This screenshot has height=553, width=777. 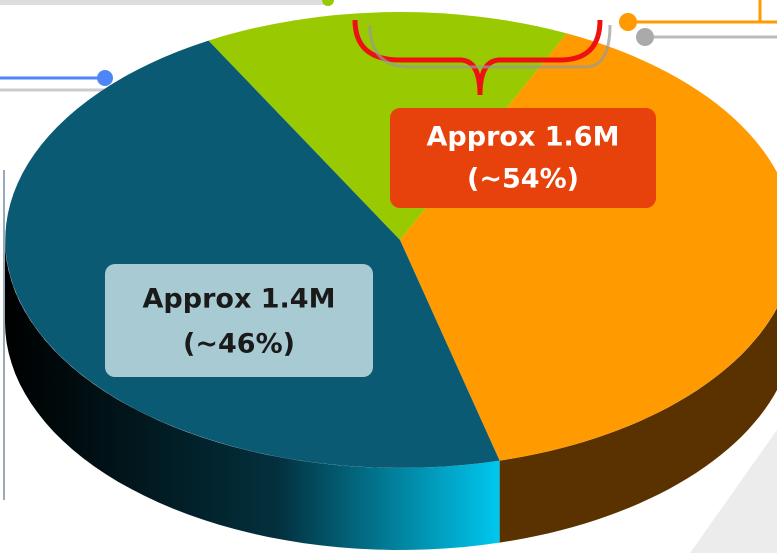 What do you see at coordinates (523, 137) in the screenshot?
I see `annotation-text: Approx 1.6M` at bounding box center [523, 137].